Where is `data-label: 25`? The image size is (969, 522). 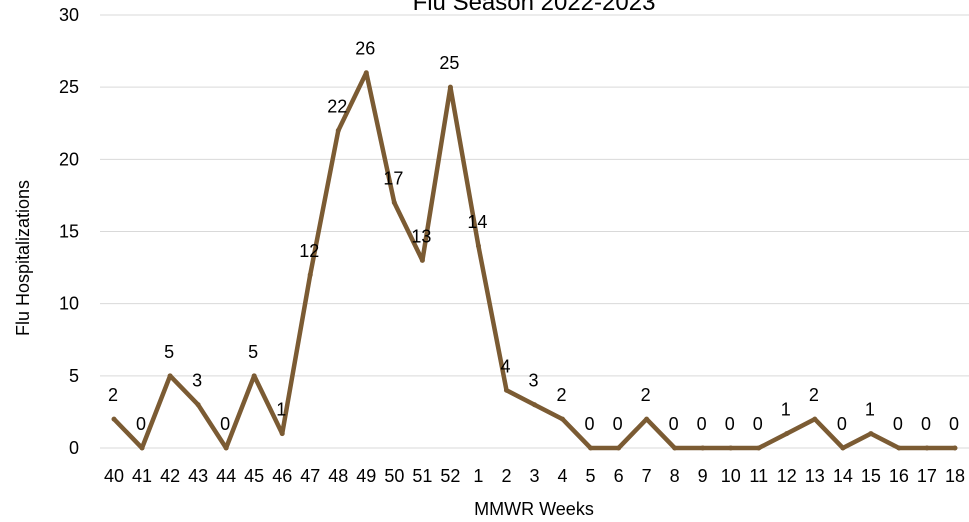
data-label: 25 is located at coordinates (449, 63).